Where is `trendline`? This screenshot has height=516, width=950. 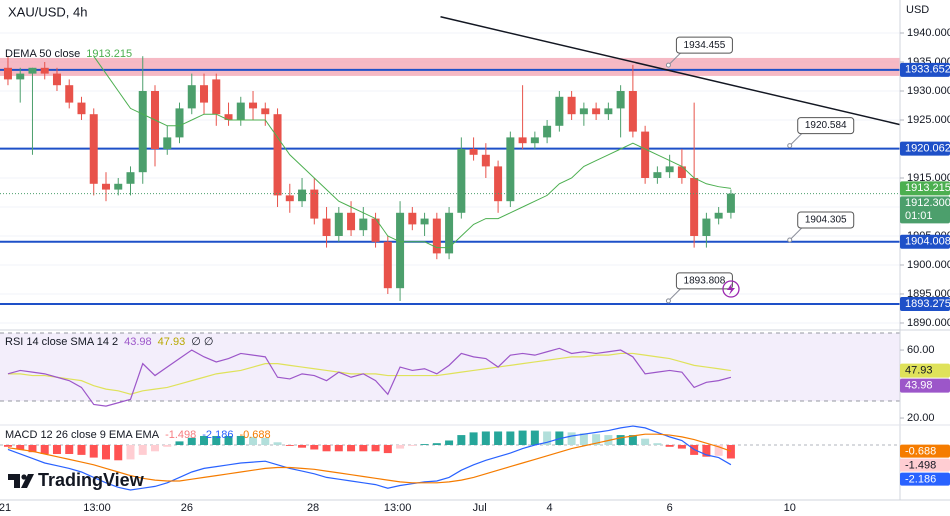 trendline is located at coordinates (670, 71).